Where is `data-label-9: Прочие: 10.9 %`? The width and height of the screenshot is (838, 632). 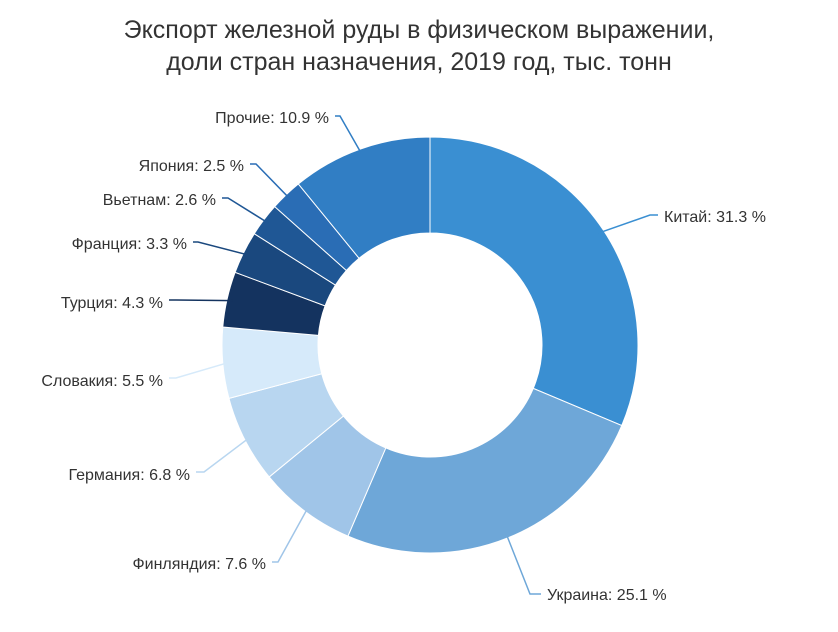
data-label-9: Прочие: 10.9 % is located at coordinates (272, 118).